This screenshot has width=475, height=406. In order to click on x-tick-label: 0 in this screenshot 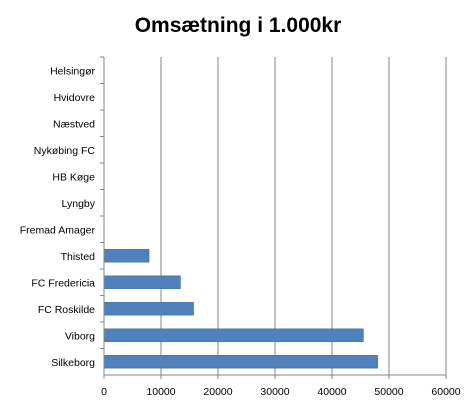, I will do `click(104, 392)`.